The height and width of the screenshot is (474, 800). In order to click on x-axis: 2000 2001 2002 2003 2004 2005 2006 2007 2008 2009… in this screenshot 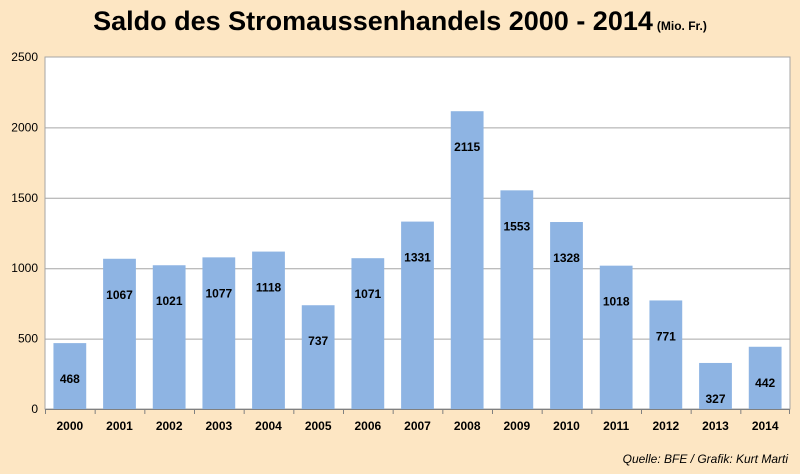, I will do `click(417, 421)`.